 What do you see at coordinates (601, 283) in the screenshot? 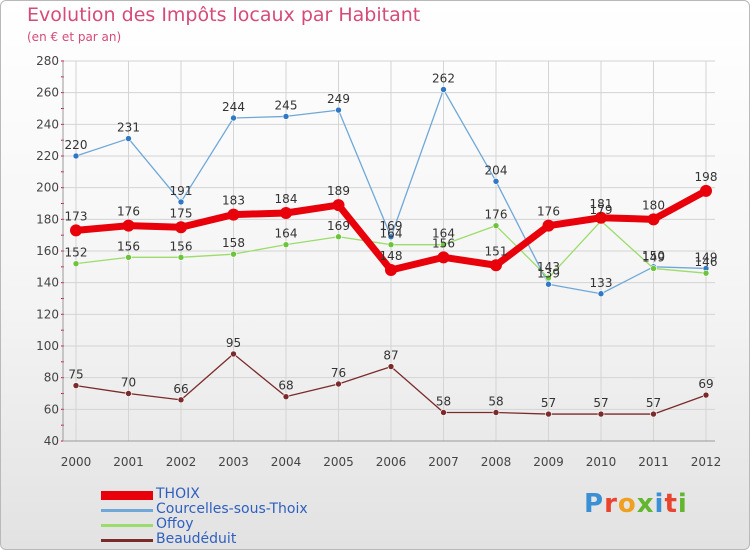
I see `data-label: 133` at bounding box center [601, 283].